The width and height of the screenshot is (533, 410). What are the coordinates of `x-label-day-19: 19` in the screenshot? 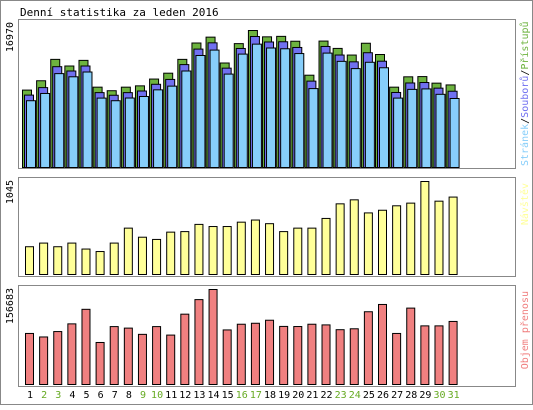 It's located at (284, 395).